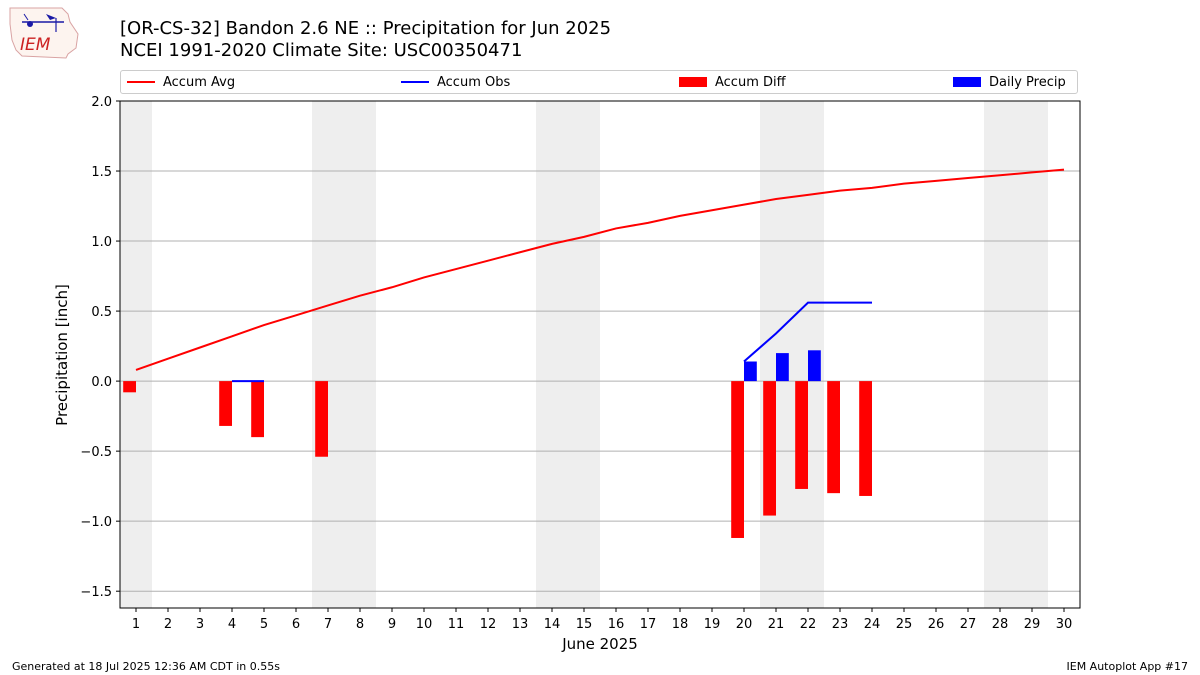 This screenshot has width=1200, height=675. I want to click on x-tick-label: 15, so click(584, 624).